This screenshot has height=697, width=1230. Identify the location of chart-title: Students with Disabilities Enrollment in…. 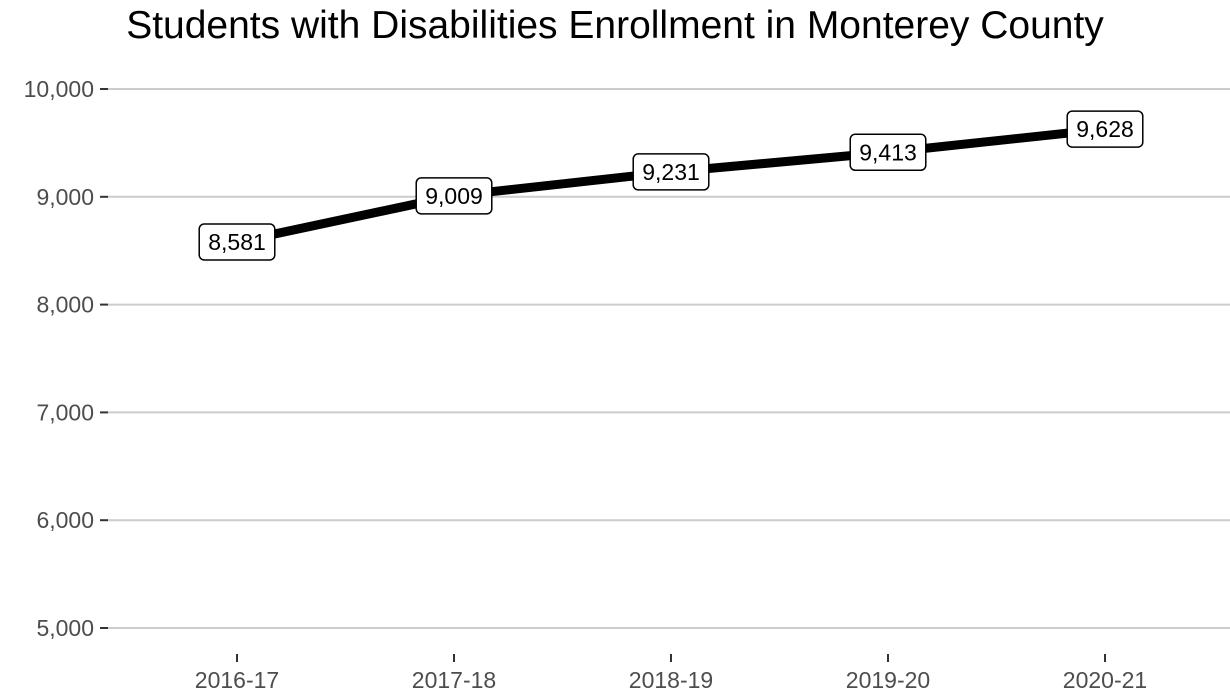
(615, 25).